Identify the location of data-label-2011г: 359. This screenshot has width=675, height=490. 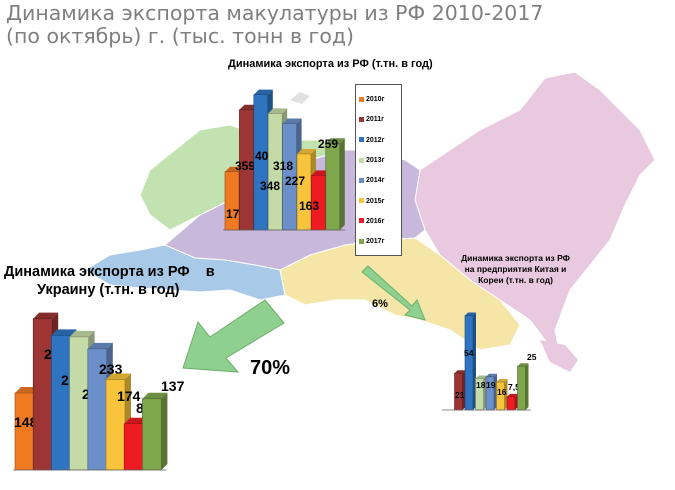
(245, 166).